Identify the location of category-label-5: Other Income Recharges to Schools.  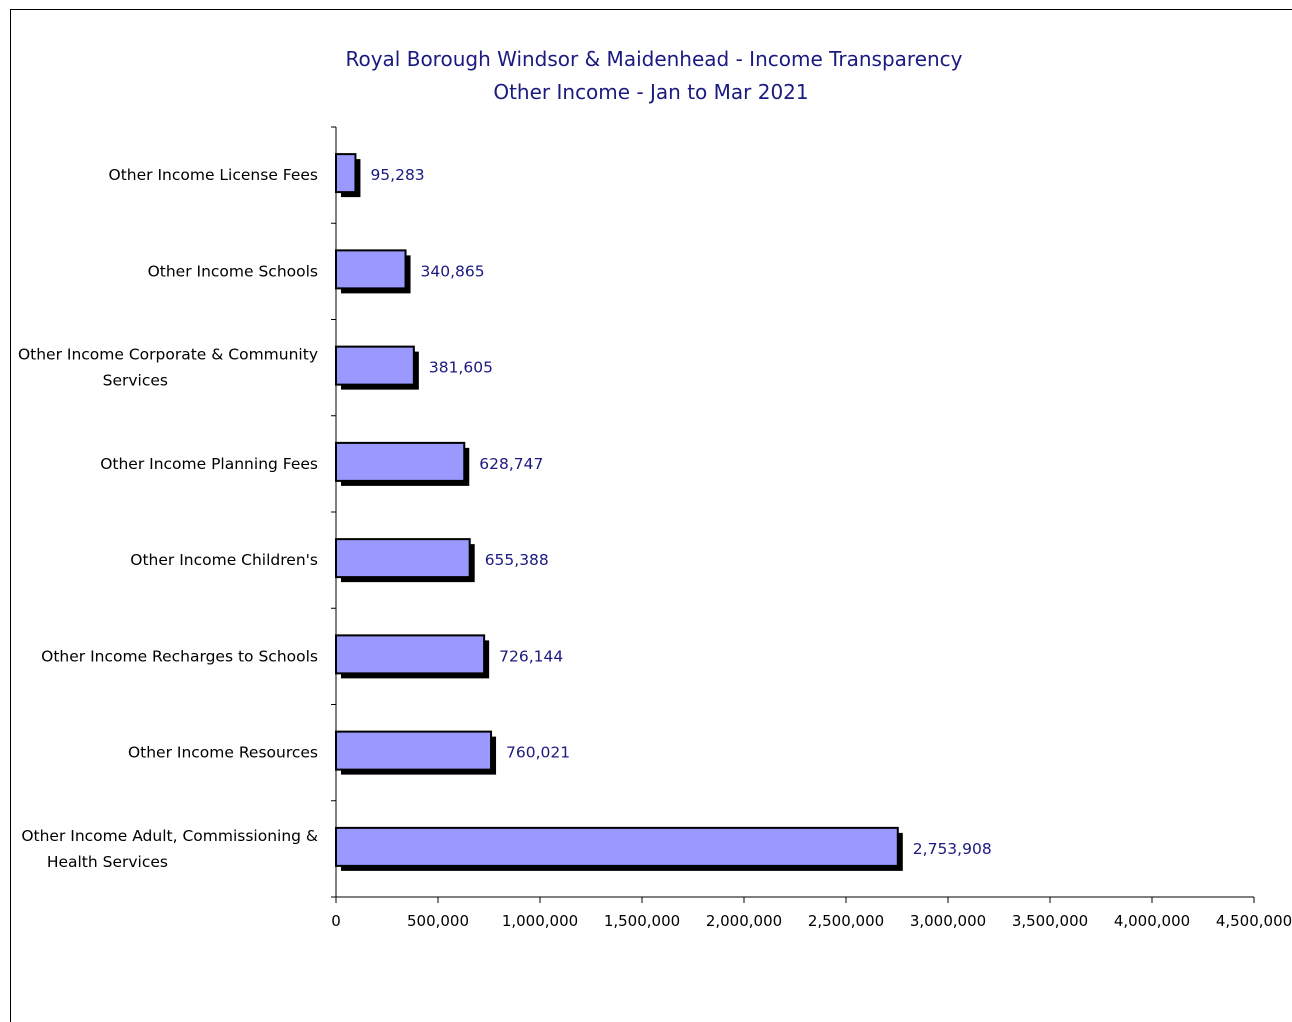
(179, 656).